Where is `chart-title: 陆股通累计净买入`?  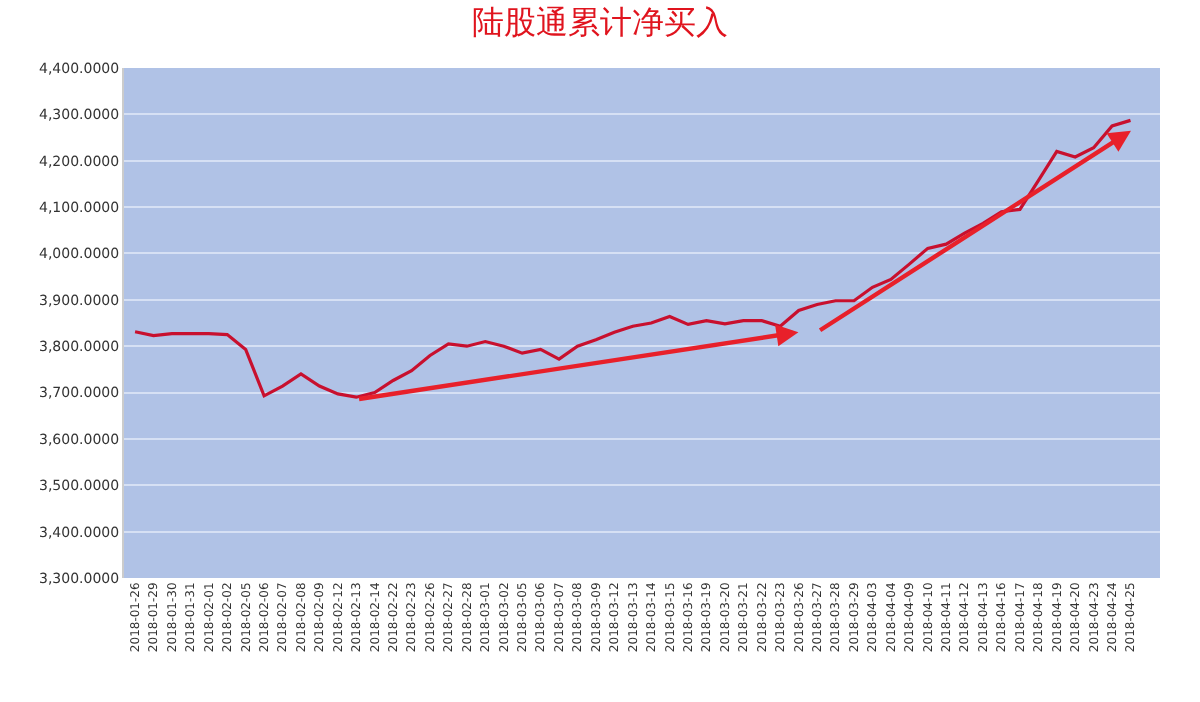
chart-title: 陆股通累计净买入 is located at coordinates (600, 21).